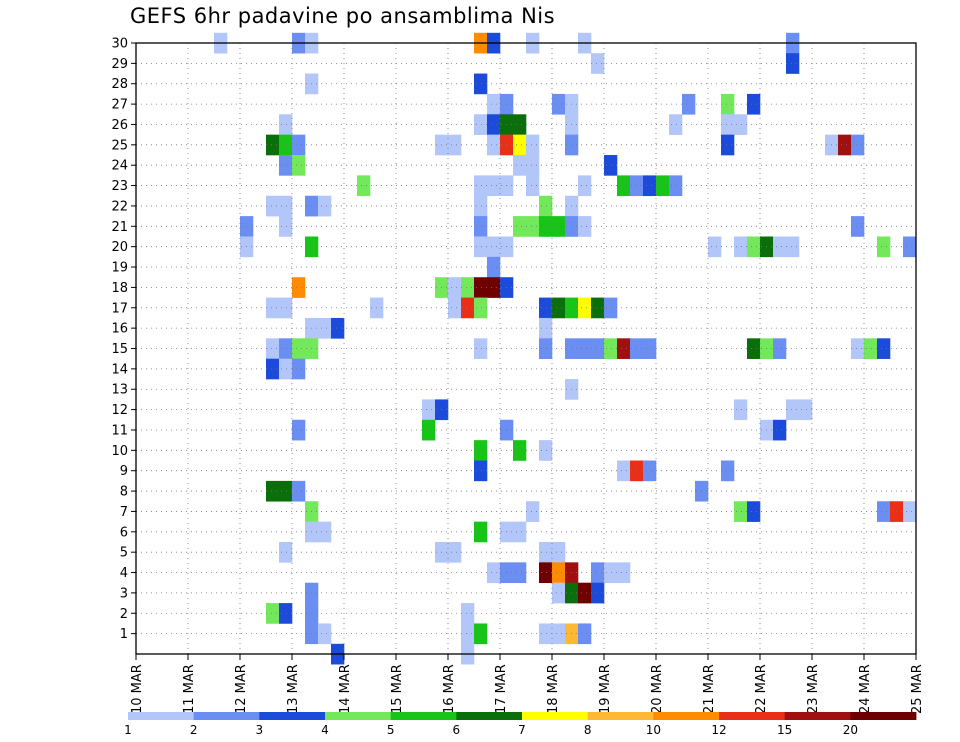  What do you see at coordinates (124, 512) in the screenshot?
I see `y-tick-label: 7` at bounding box center [124, 512].